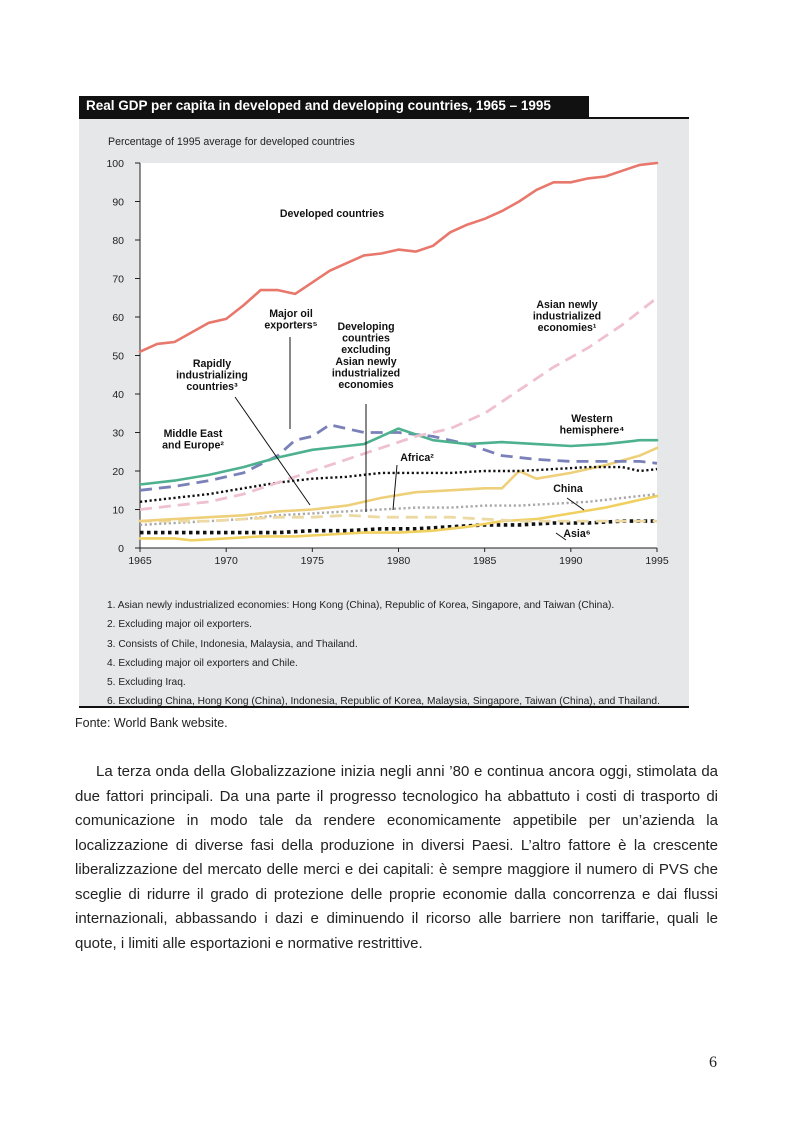 Image resolution: width=793 pixels, height=1123 pixels. What do you see at coordinates (568, 489) in the screenshot?
I see `annotation-label: China` at bounding box center [568, 489].